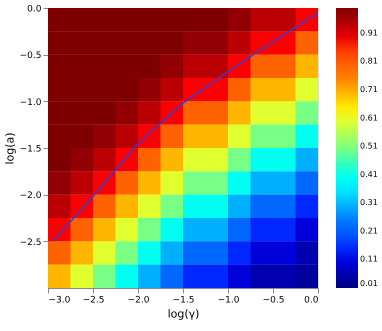  Describe the element at coordinates (369, 174) in the screenshot. I see `color-bar-label: 0.41` at that location.